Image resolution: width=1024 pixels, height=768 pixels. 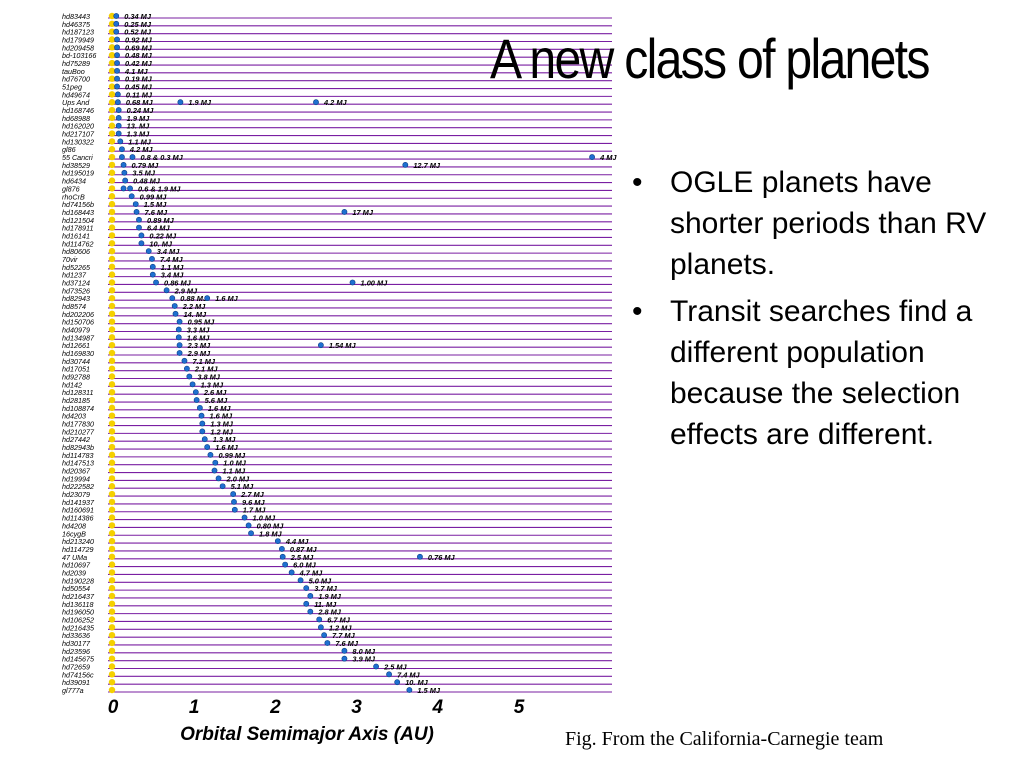 What do you see at coordinates (78, 408) in the screenshot?
I see `star-name-label: hd108874` at bounding box center [78, 408].